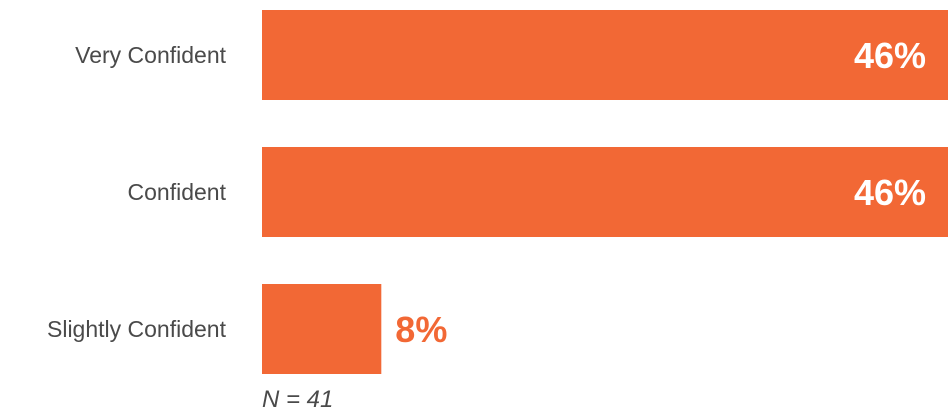 The height and width of the screenshot is (415, 948). Describe the element at coordinates (137, 329) in the screenshot. I see `category-label: Slightly Confident` at that location.